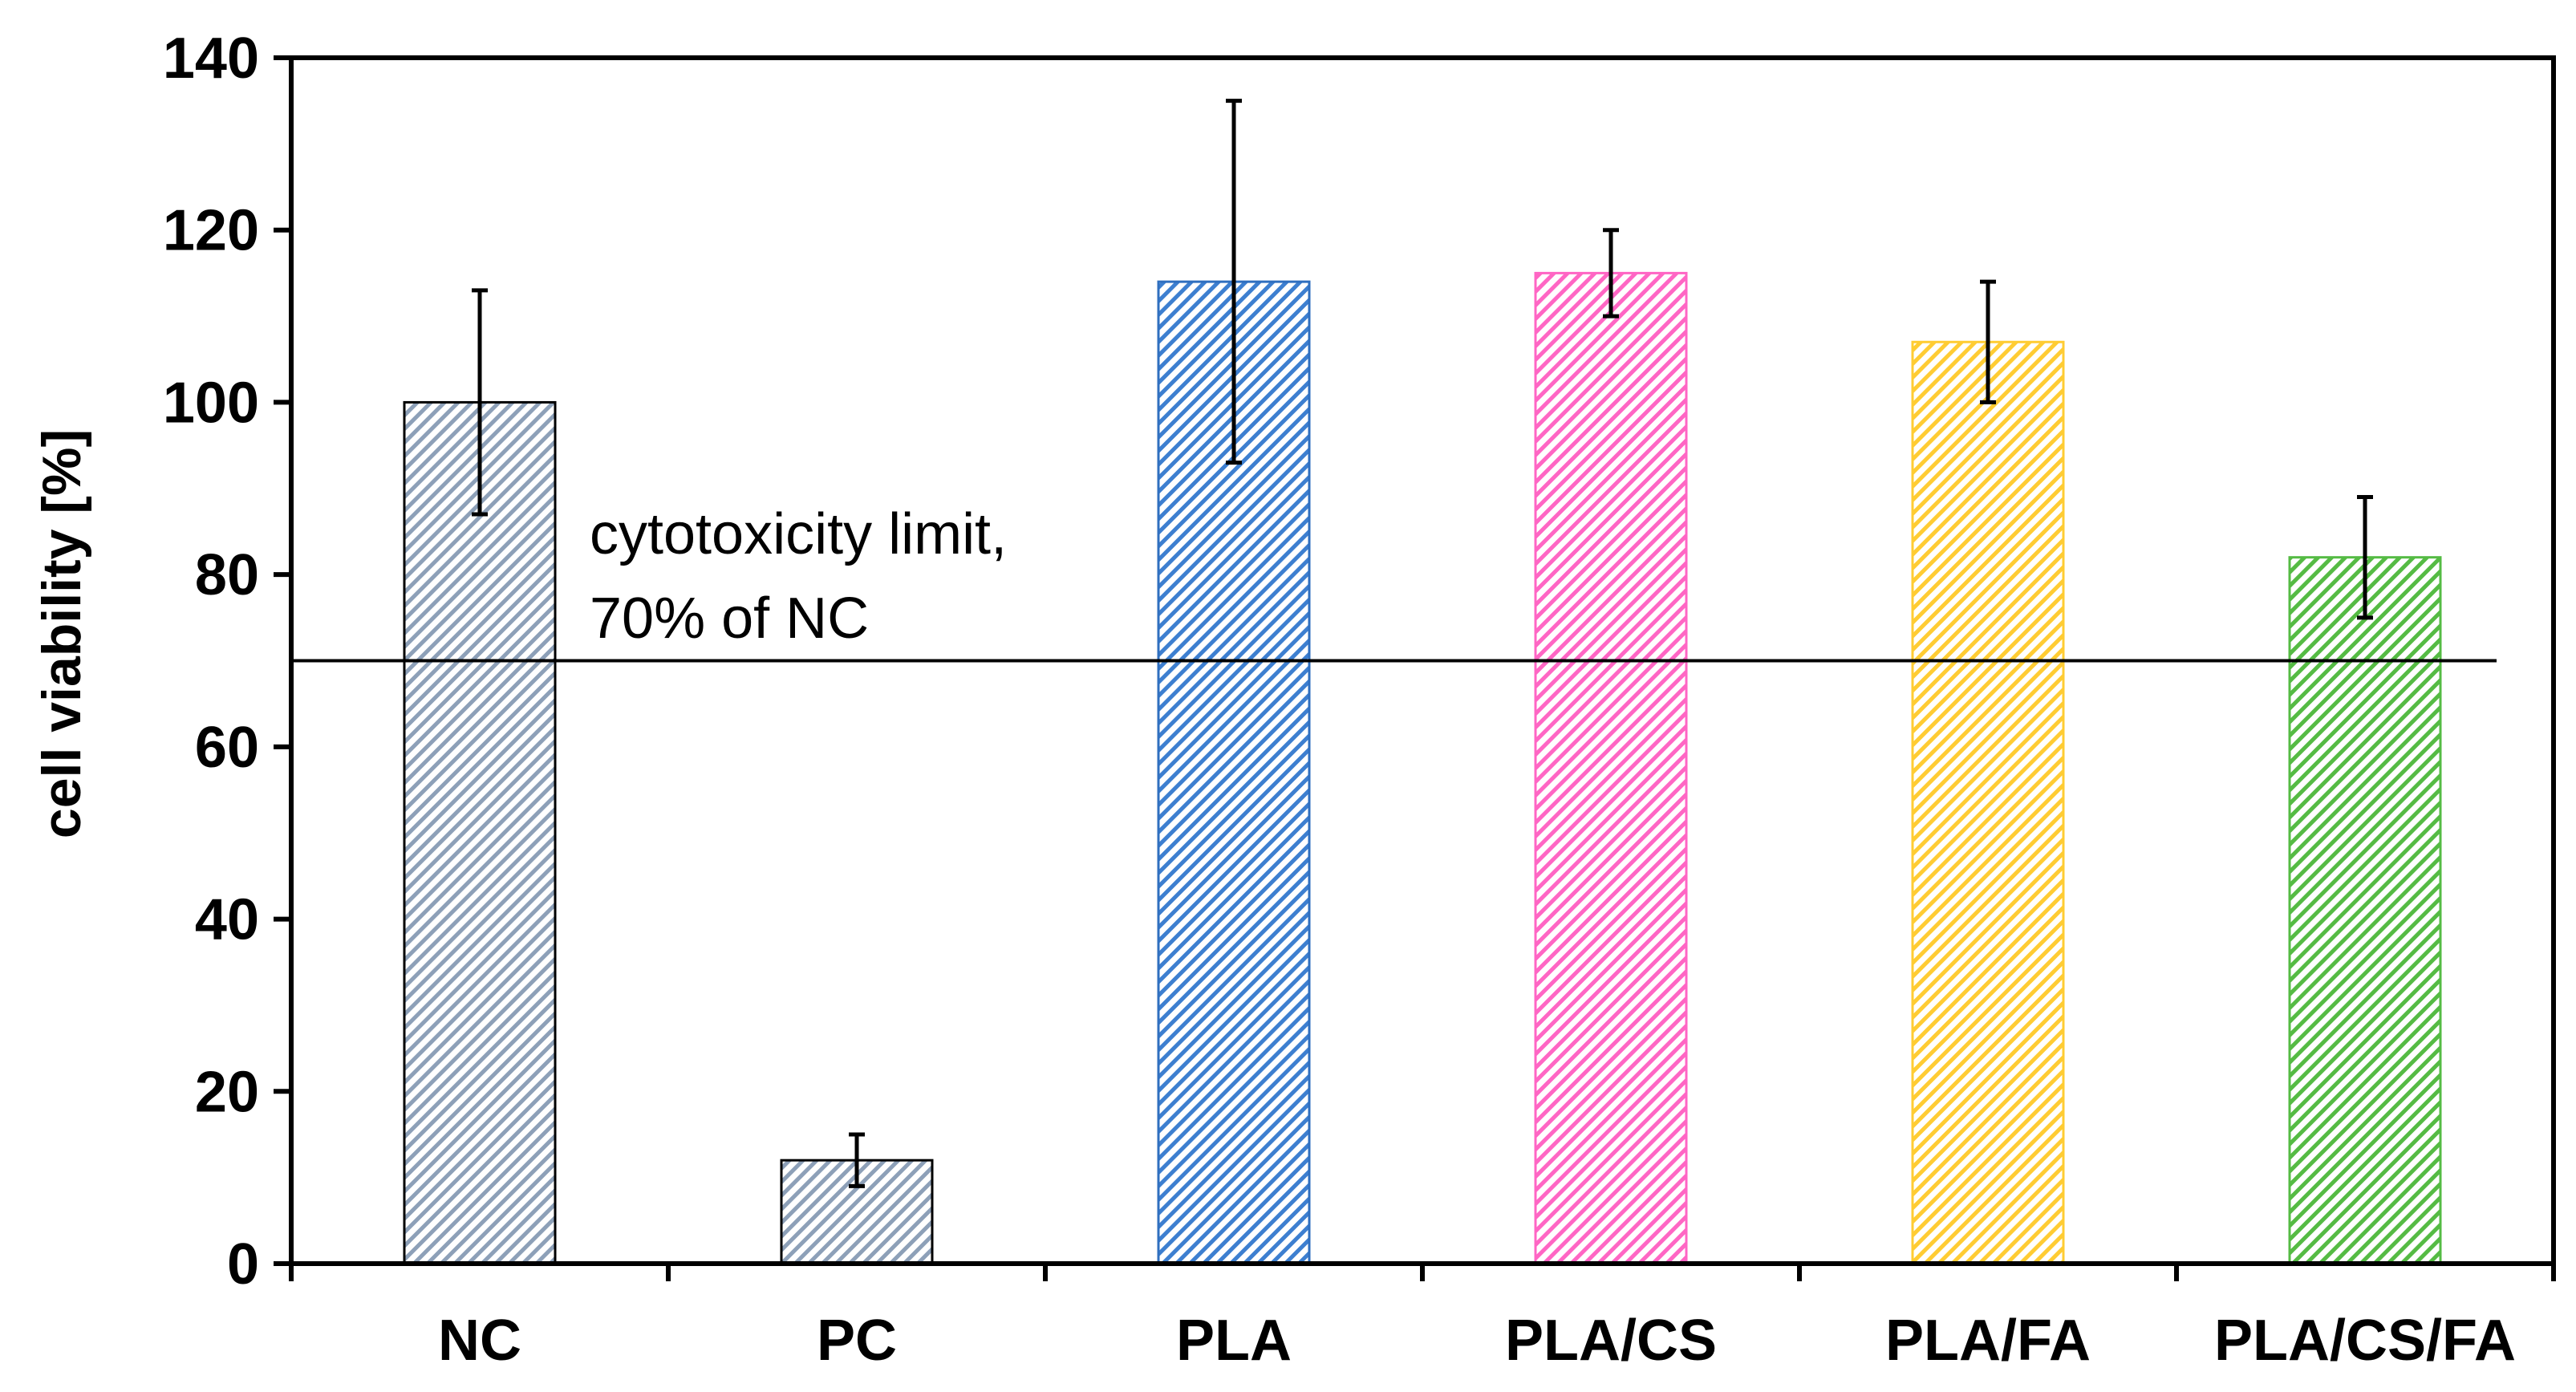 The height and width of the screenshot is (1392, 2576). What do you see at coordinates (1611, 1341) in the screenshot?
I see `x-tick-label-pla-cs: PLA/CS` at bounding box center [1611, 1341].